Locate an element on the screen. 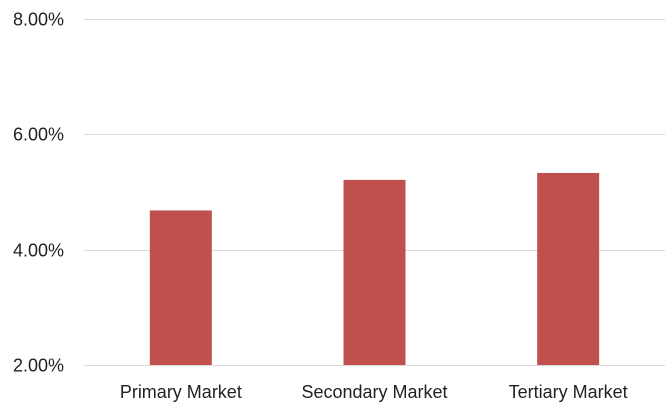 This screenshot has width=665, height=407. y-axis-tick-labels: 2.00% 4.00% 6.00% 8.00% is located at coordinates (38, 193).